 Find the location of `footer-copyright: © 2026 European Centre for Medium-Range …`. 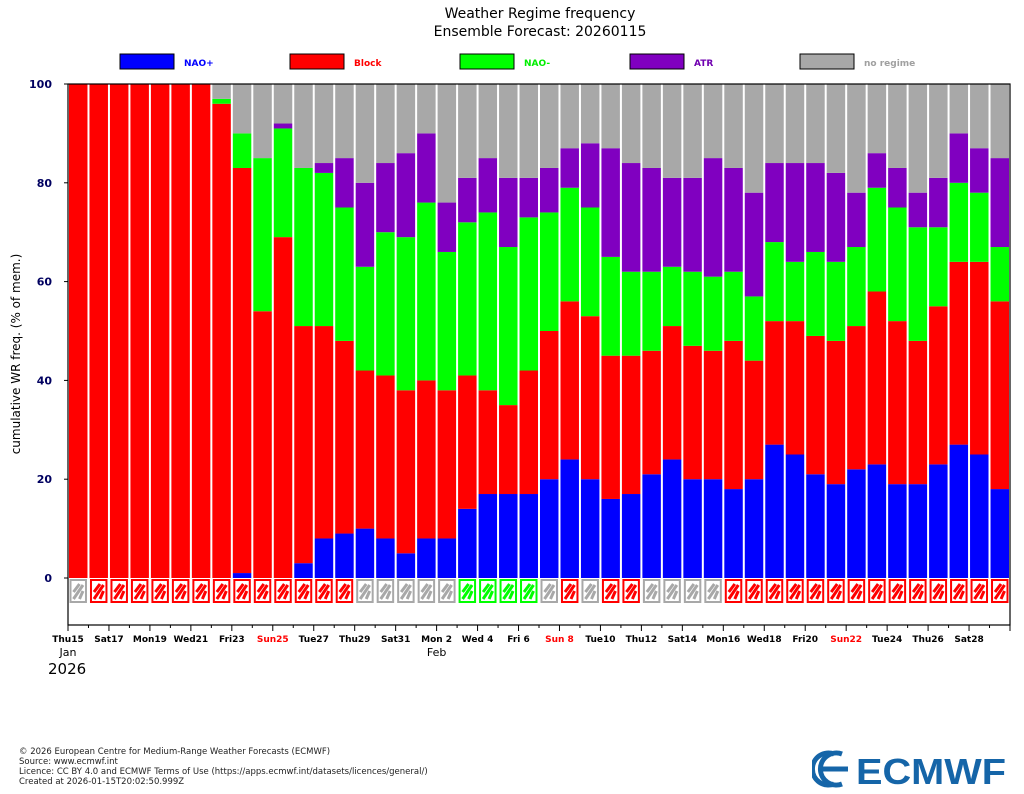

footer-copyright: © 2026 European Centre for Medium-Range … is located at coordinates (175, 752).